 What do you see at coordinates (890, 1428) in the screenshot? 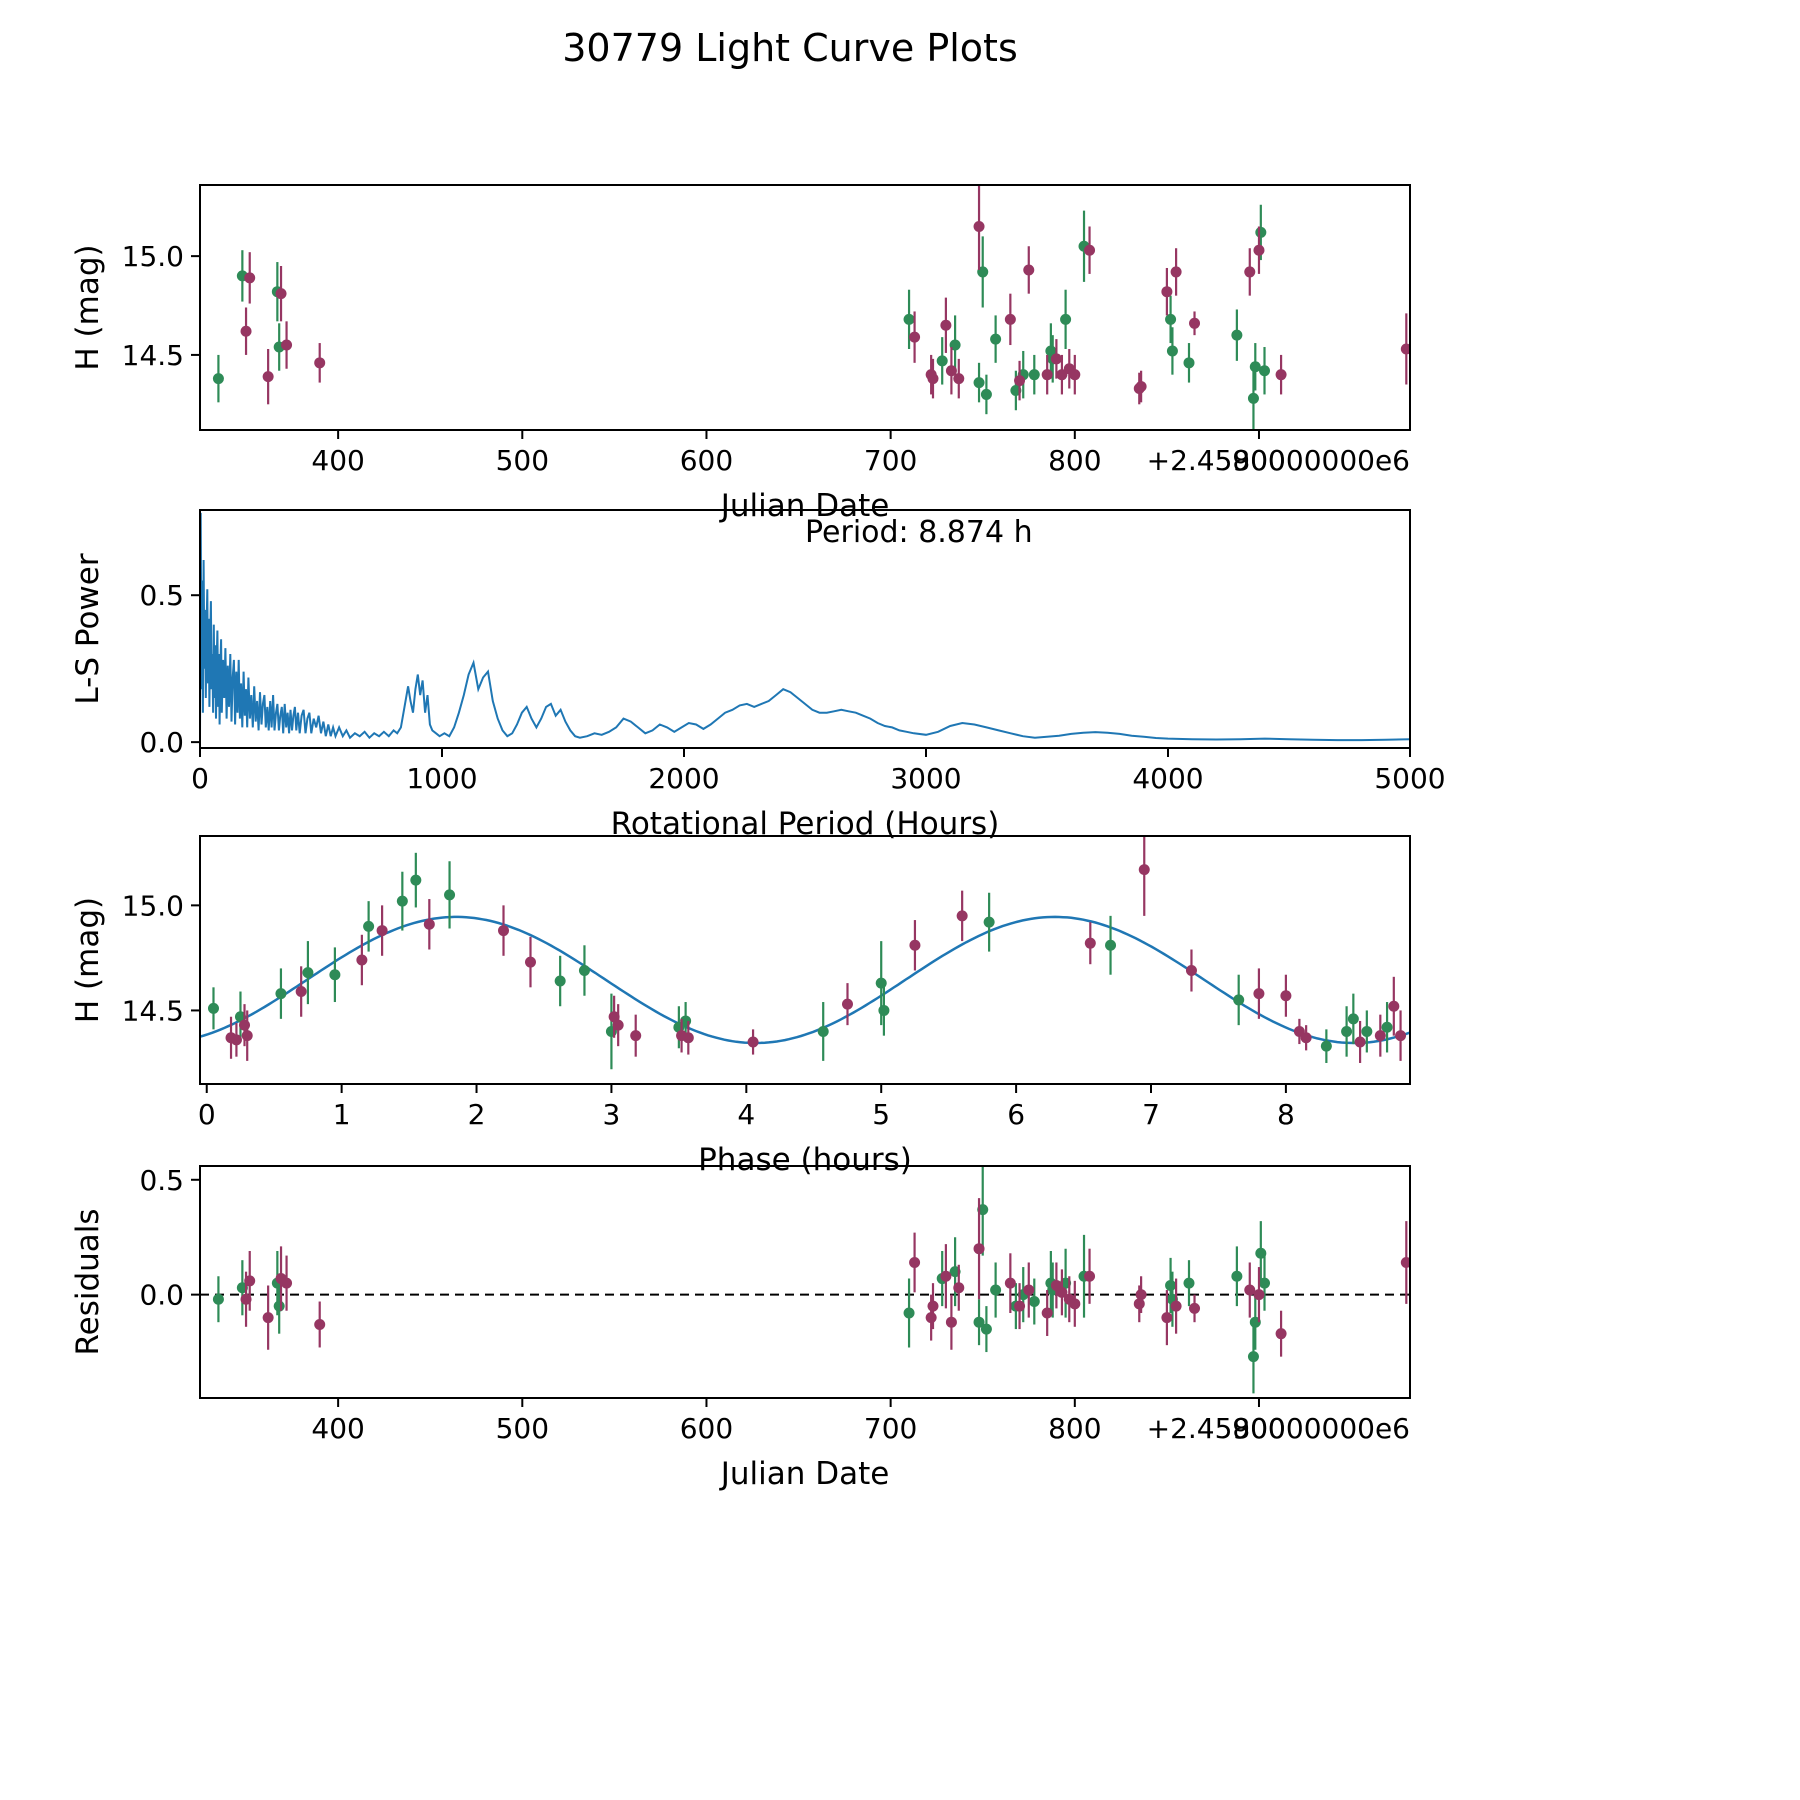
I see `x-tick-label: 700` at bounding box center [890, 1428].